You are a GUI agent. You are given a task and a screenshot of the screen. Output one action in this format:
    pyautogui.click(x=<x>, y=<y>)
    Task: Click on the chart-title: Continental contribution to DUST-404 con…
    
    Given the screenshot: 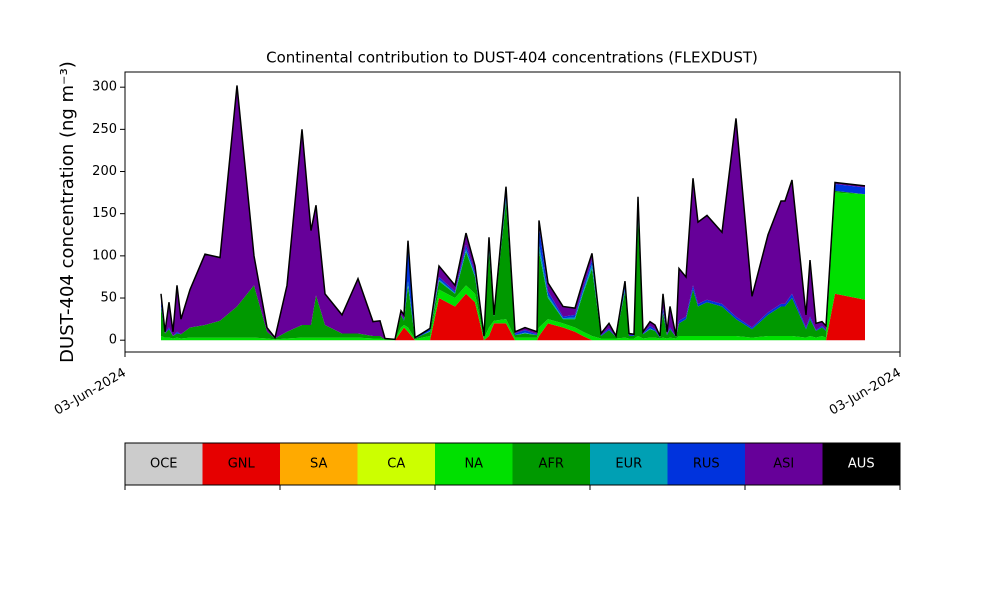 What is the action you would take?
    pyautogui.click(x=512, y=58)
    